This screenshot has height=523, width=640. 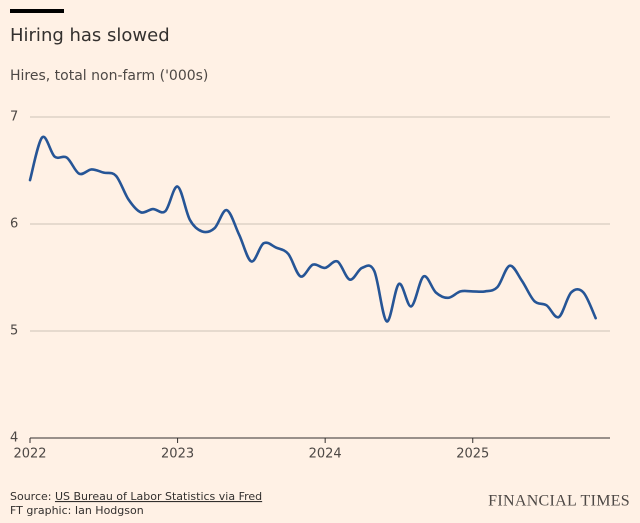 I want to click on source-prefix: Source:, so click(x=32, y=496).